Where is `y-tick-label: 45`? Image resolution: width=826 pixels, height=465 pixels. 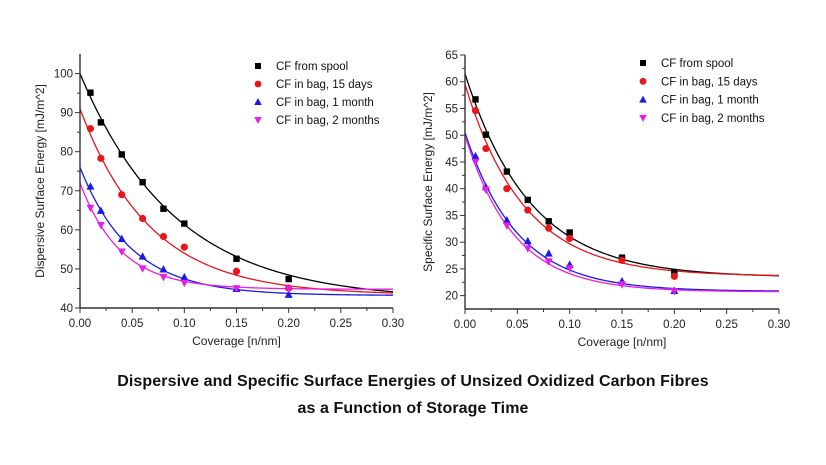
y-tick-label: 45 is located at coordinates (451, 163).